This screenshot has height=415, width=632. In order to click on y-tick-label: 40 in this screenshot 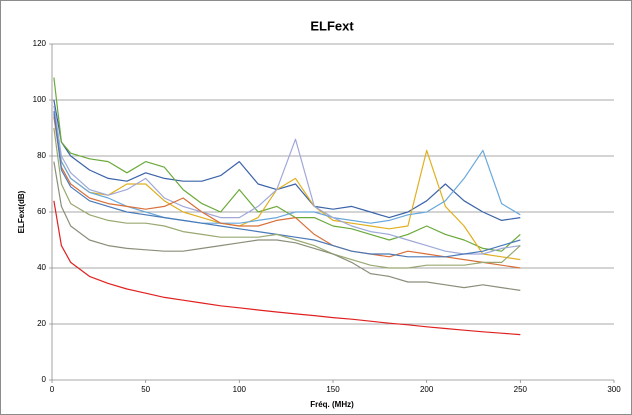, I will do `click(41, 267)`.